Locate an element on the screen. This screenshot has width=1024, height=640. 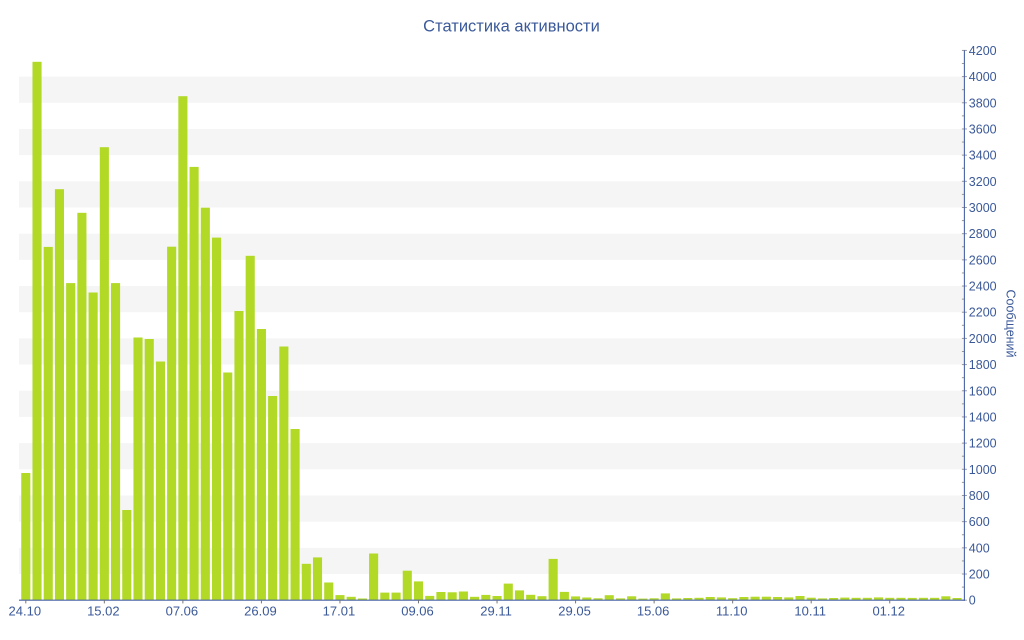
svg-text: 600 is located at coordinates (979, 522).